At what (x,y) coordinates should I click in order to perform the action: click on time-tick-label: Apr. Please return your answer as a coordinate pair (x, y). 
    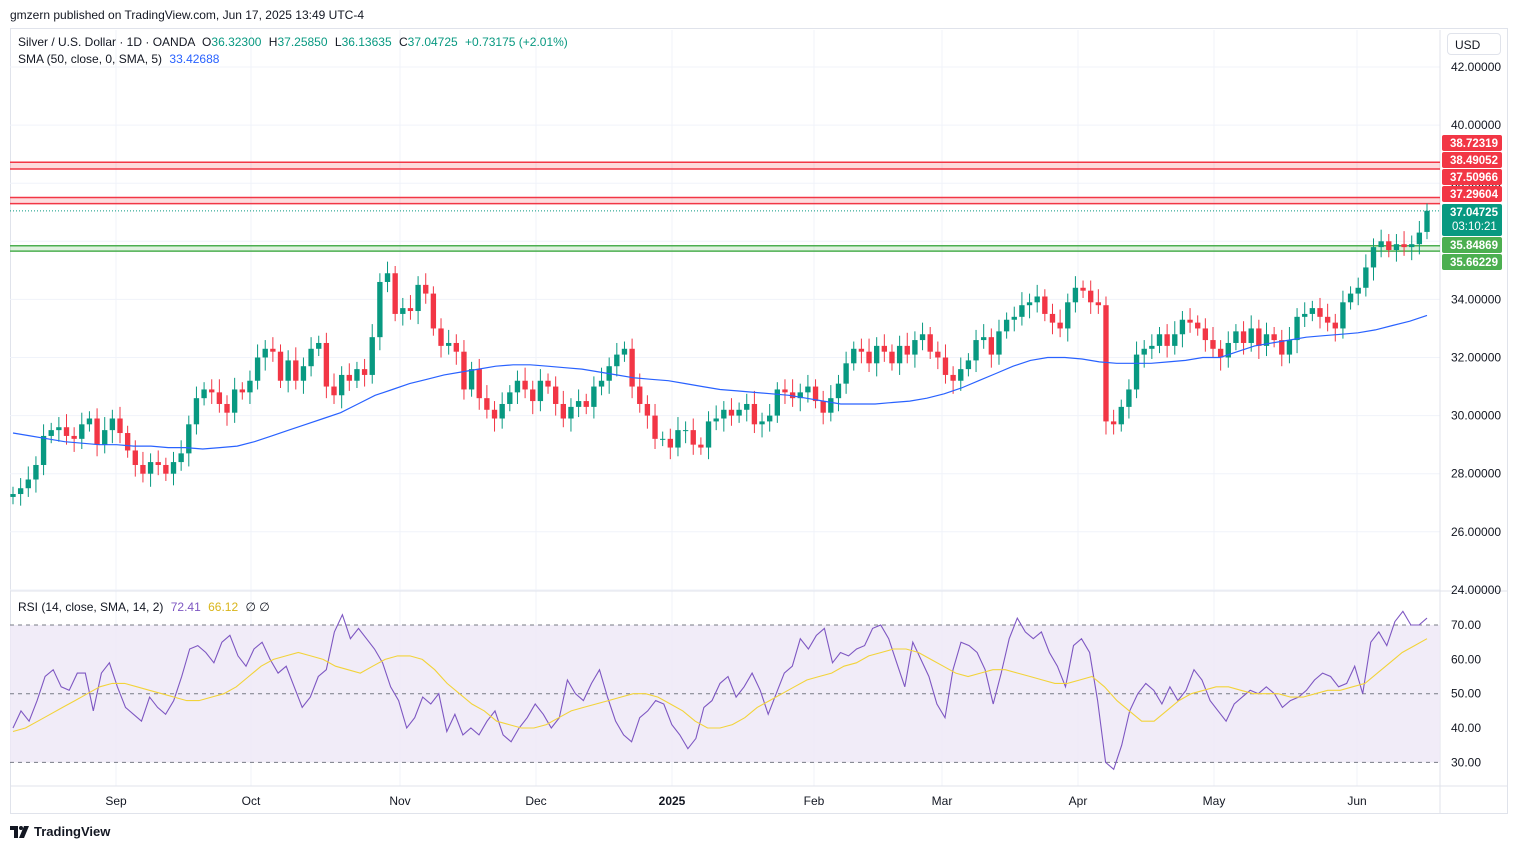
    Looking at the image, I should click on (1078, 801).